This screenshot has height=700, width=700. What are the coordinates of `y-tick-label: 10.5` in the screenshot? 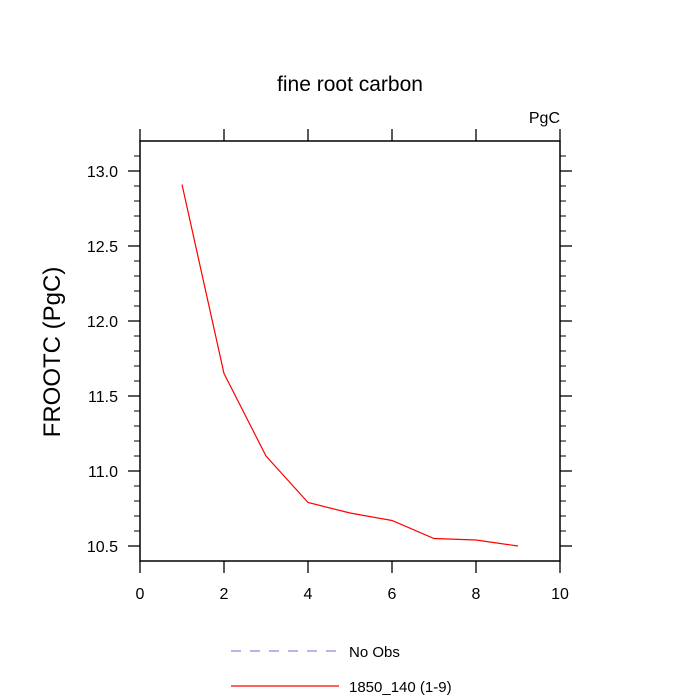 It's located at (102, 547).